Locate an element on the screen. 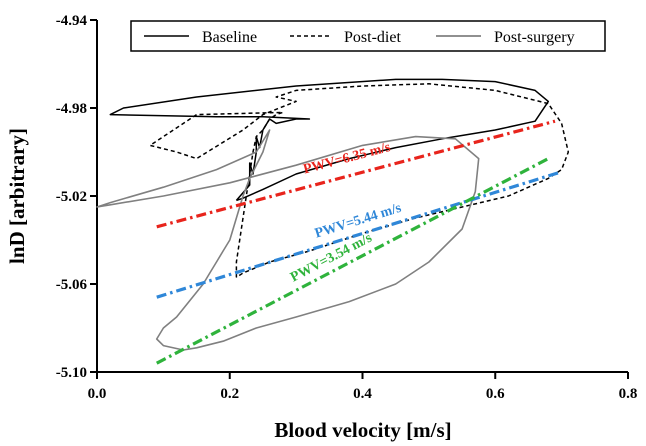 The image size is (646, 446). x-tick-label: 0.2 is located at coordinates (229, 394).